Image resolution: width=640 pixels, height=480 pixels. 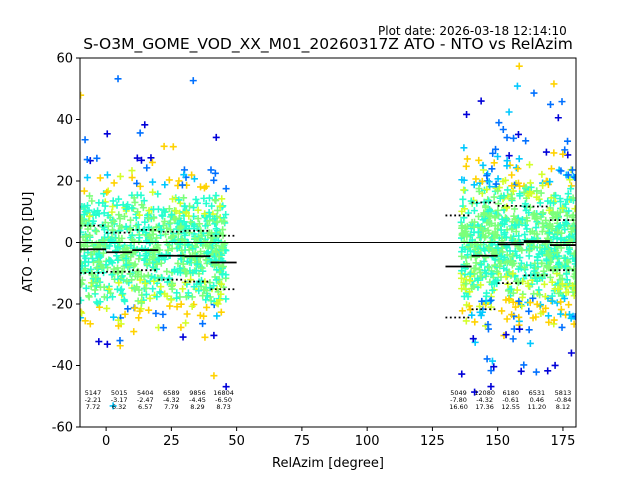 What do you see at coordinates (563, 441) in the screenshot?
I see `x-tick-label: 175` at bounding box center [563, 441].